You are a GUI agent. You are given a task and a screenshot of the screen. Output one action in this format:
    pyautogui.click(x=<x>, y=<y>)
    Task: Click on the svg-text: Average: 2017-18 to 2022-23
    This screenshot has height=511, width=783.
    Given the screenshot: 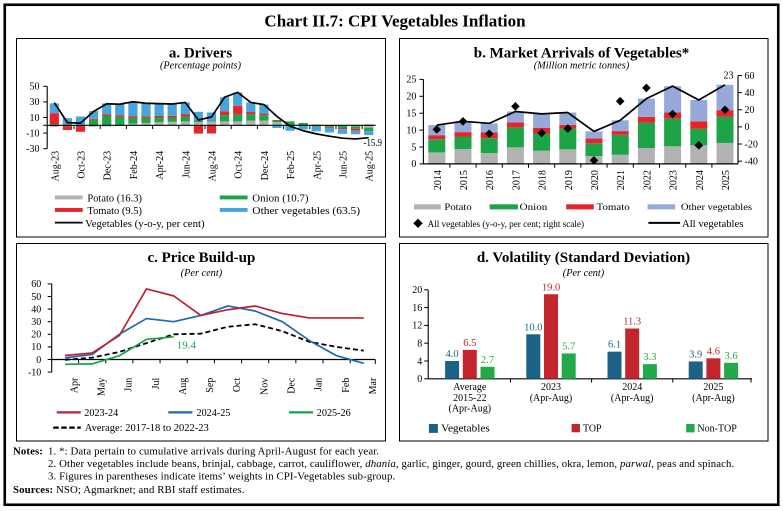 What is the action you would take?
    pyautogui.click(x=147, y=428)
    